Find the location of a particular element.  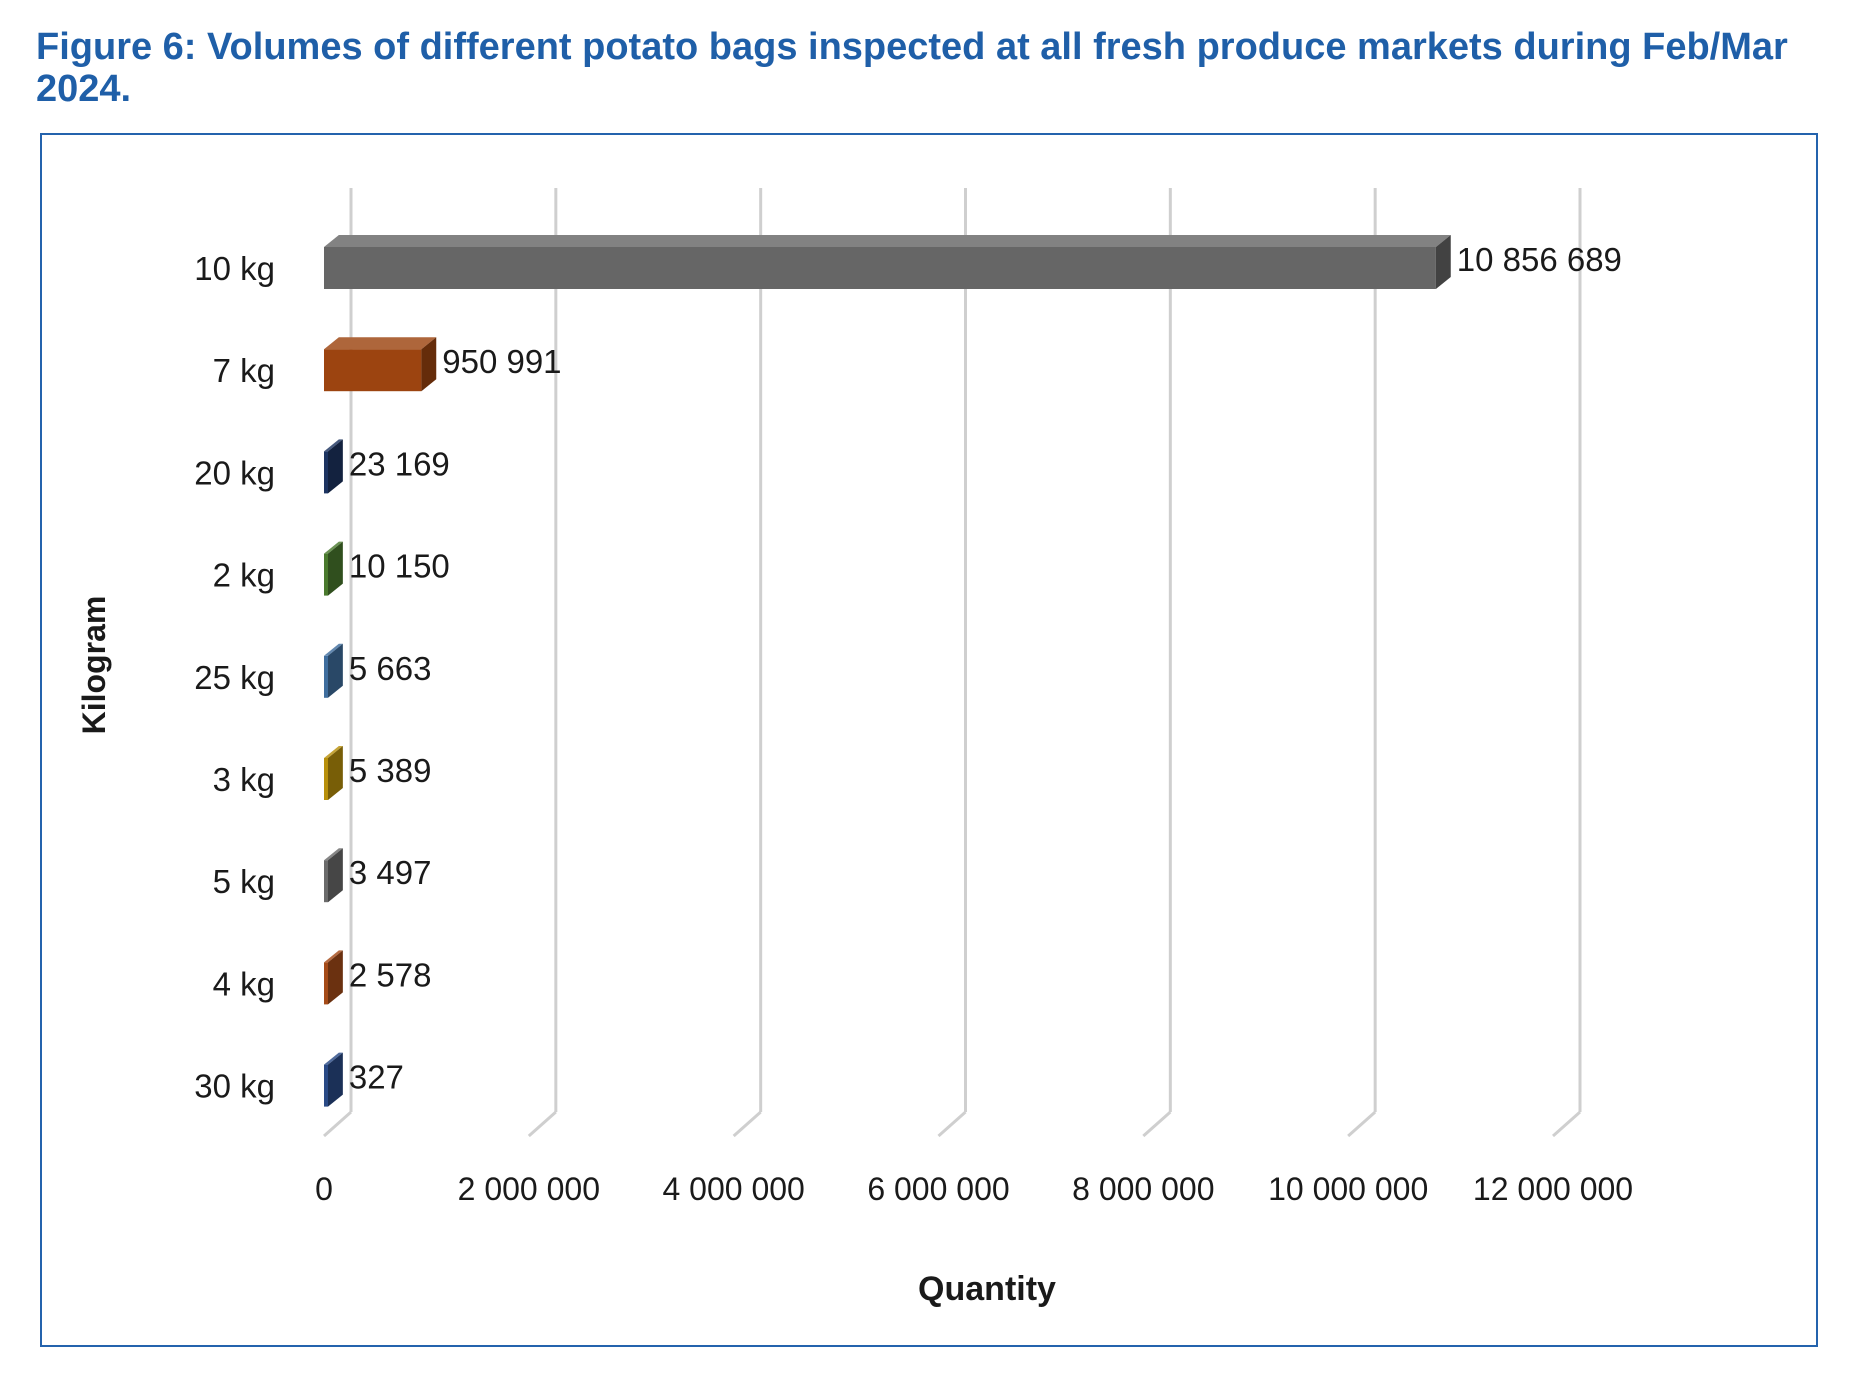

y-tick-labels: 10 kg 7 kg 20 kg 2 kg 25 kg 3 kg 5 kg 4 kg 30 kg is located at coordinates (234, 677).